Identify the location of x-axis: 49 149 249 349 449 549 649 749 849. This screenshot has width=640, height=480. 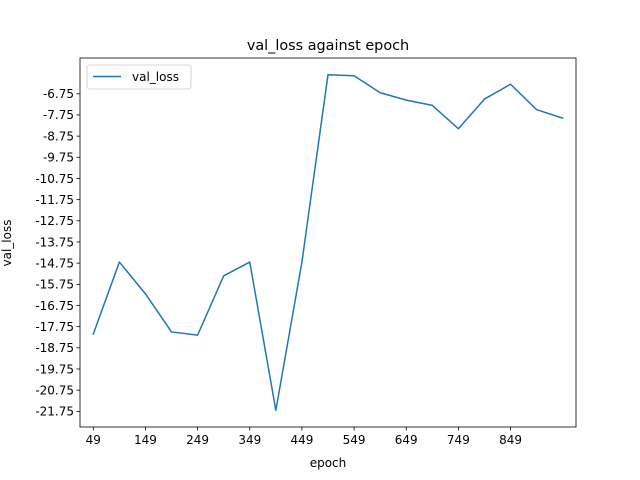
(304, 437).